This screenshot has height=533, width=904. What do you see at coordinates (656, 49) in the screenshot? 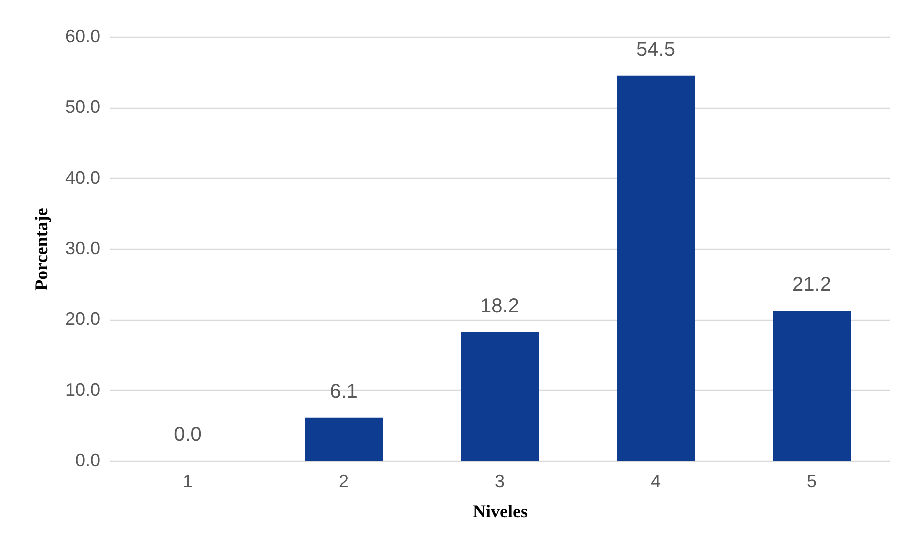
I see `data-label: 54.5` at bounding box center [656, 49].